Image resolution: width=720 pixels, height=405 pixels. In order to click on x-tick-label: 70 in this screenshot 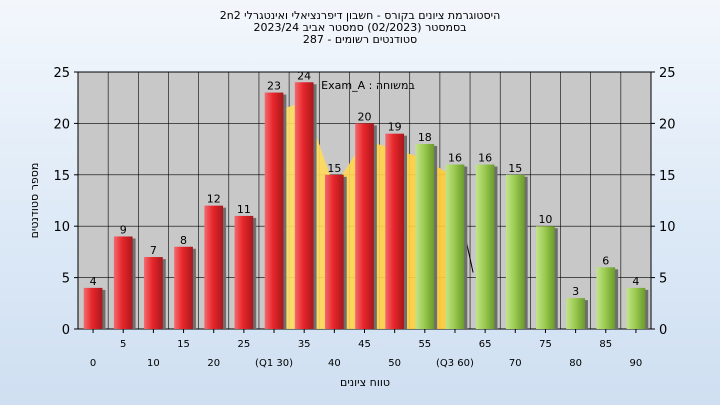, I will do `click(515, 363)`.